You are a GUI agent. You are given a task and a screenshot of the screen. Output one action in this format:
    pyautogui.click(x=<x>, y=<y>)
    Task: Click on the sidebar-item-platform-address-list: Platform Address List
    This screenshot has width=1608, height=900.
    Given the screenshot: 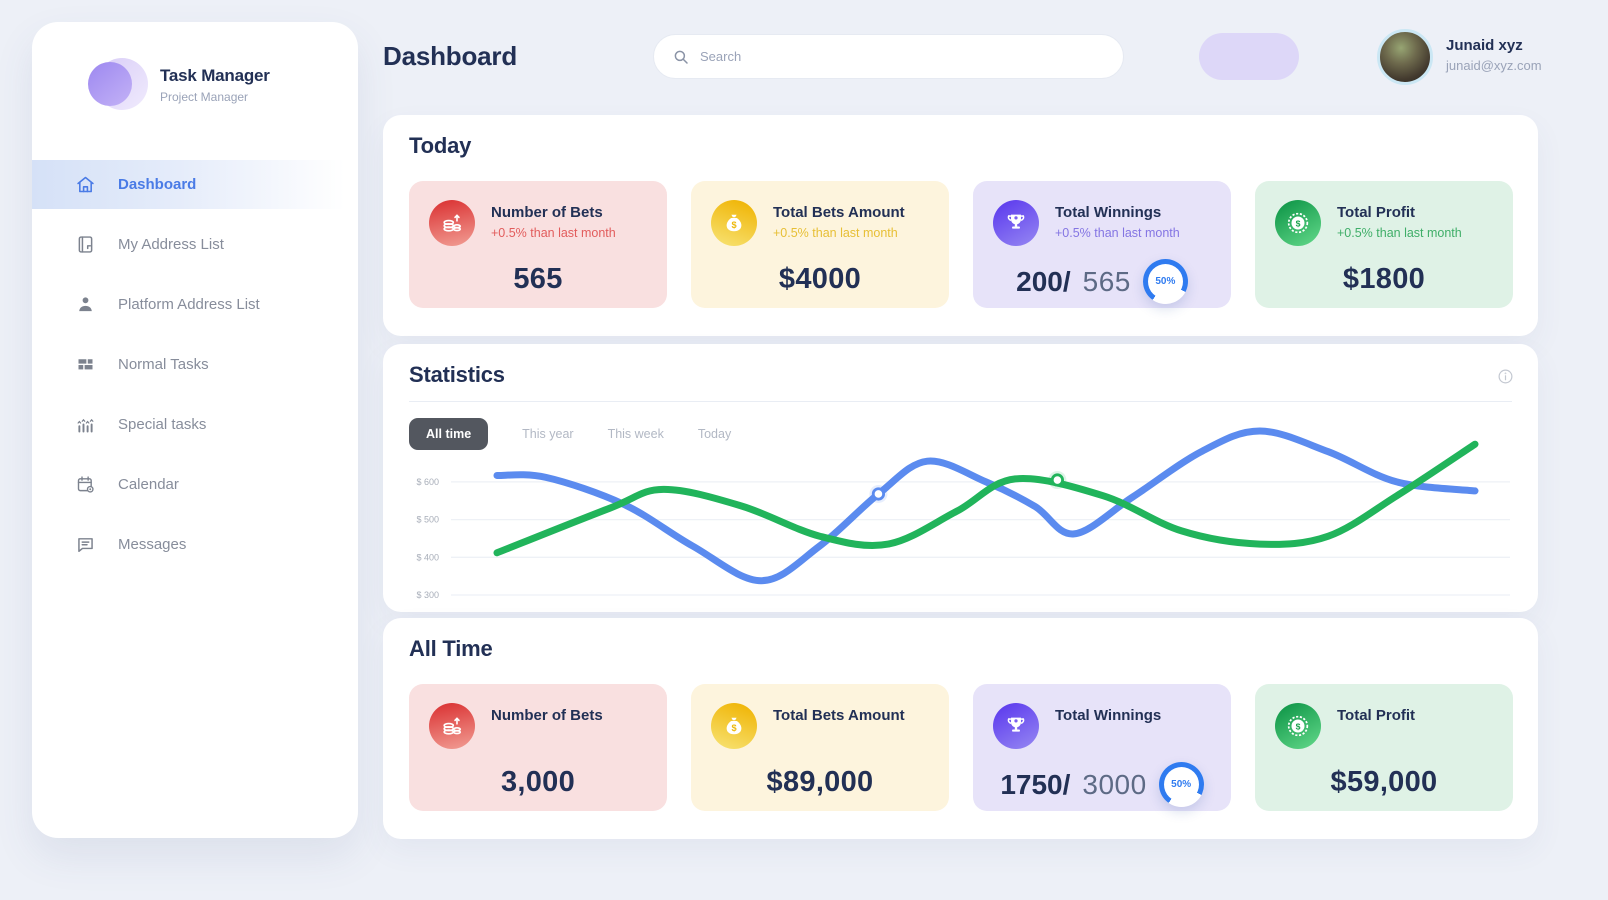 What is the action you would take?
    pyautogui.click(x=195, y=304)
    